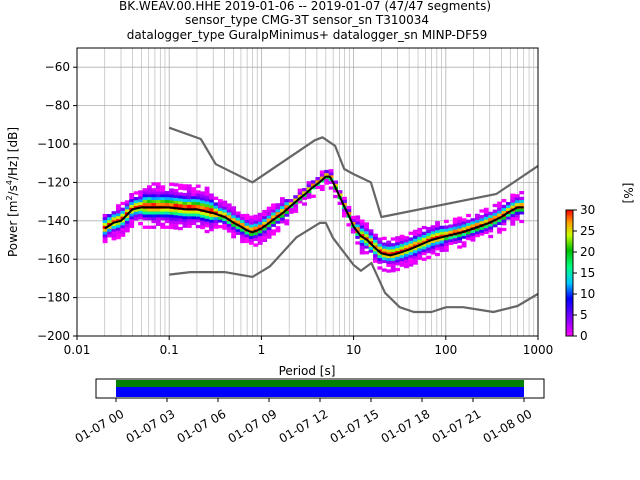 Image resolution: width=640 pixels, height=480 pixels. Describe the element at coordinates (445, 350) in the screenshot. I see `x-tick-label: 100` at that location.